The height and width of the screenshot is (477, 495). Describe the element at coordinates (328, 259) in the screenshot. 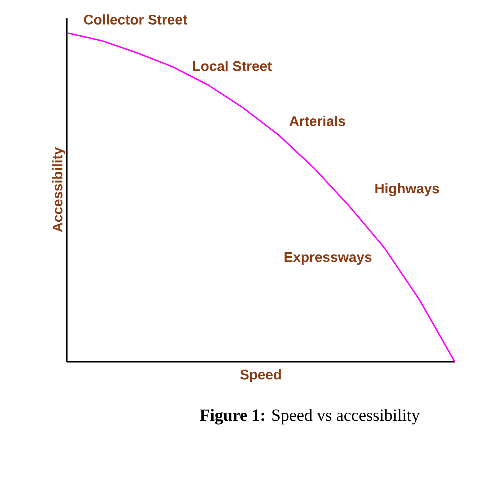

I see `annotation: Expressways` at that location.